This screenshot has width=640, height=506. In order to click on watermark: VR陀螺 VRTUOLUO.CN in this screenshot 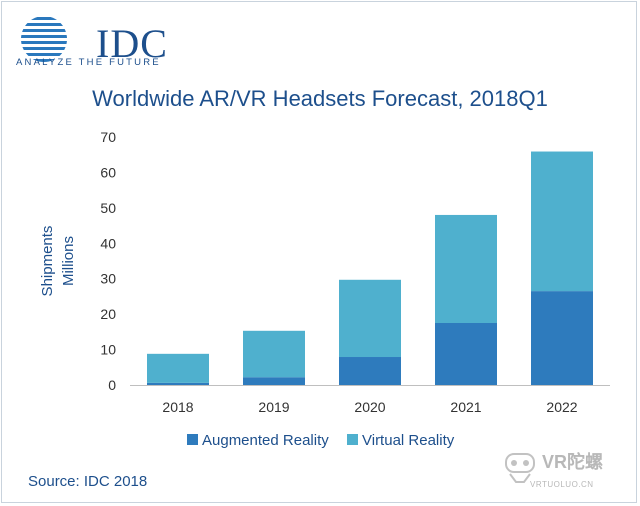, I will do `click(568, 472)`.